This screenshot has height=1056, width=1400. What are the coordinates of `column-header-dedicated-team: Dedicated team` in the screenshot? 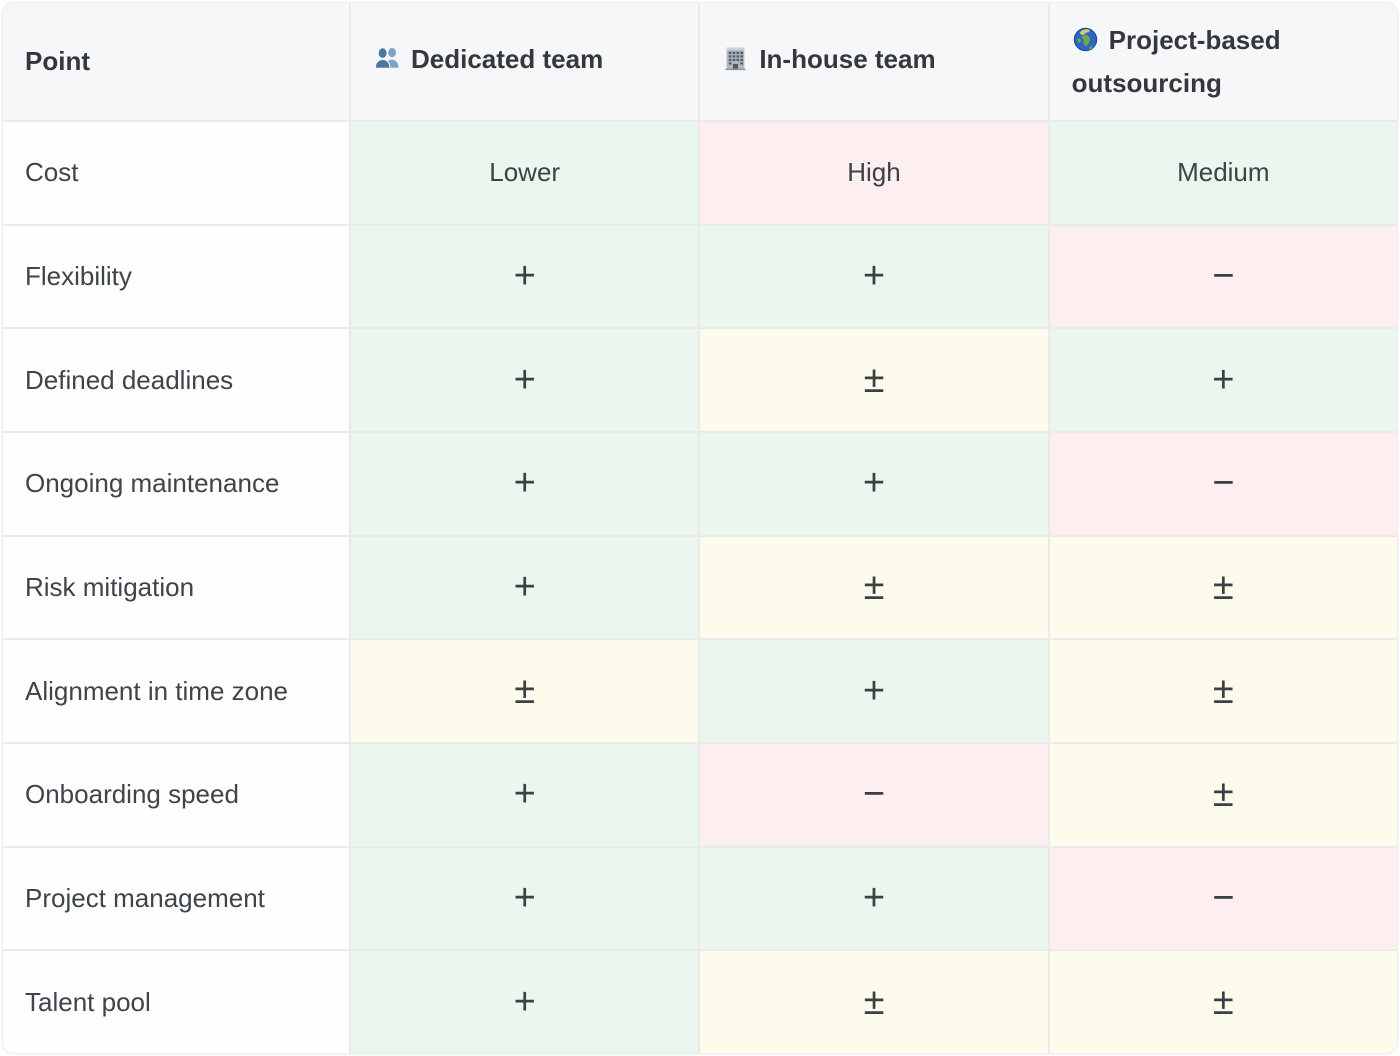 It's located at (525, 61).